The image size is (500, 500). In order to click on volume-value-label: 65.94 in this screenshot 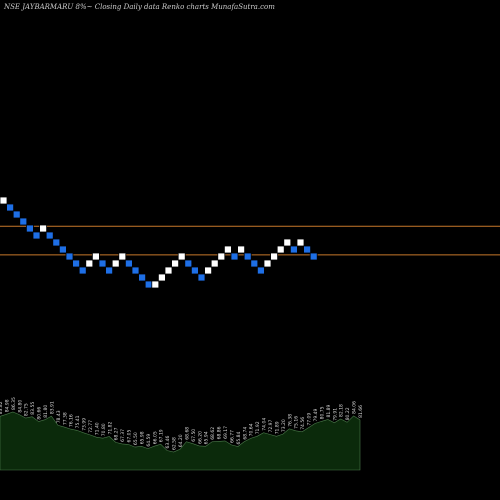, I will do `click(207, 437)`.